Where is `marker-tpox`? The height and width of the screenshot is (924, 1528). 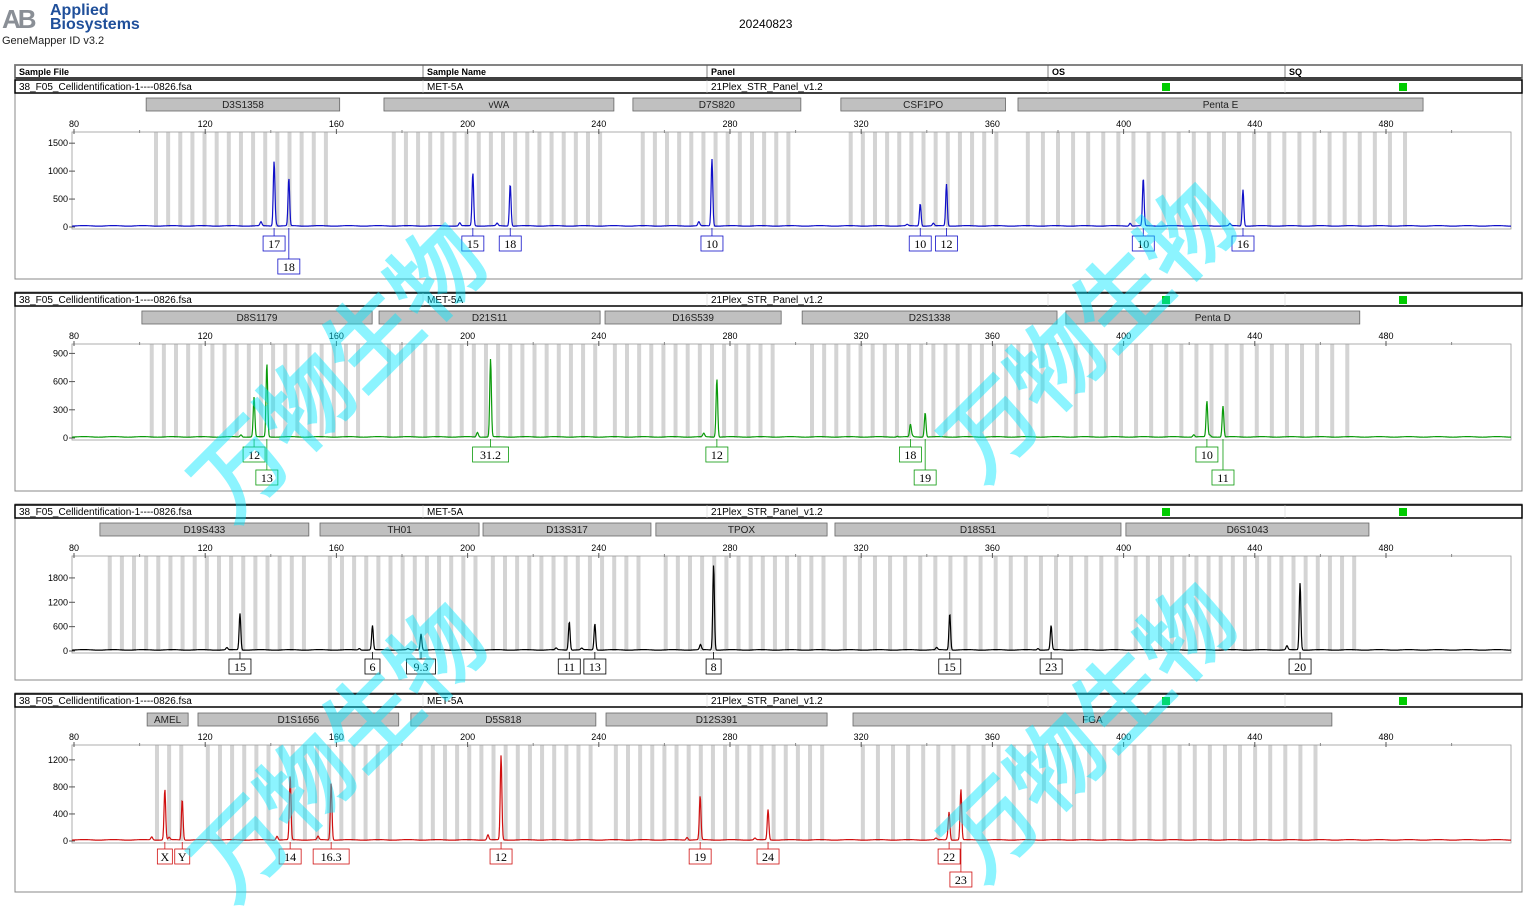
marker-tpox is located at coordinates (741, 529).